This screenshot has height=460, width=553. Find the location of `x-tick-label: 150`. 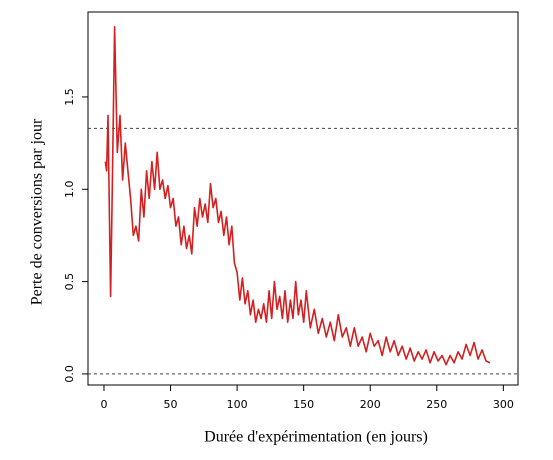

x-tick-label: 150 is located at coordinates (303, 404).